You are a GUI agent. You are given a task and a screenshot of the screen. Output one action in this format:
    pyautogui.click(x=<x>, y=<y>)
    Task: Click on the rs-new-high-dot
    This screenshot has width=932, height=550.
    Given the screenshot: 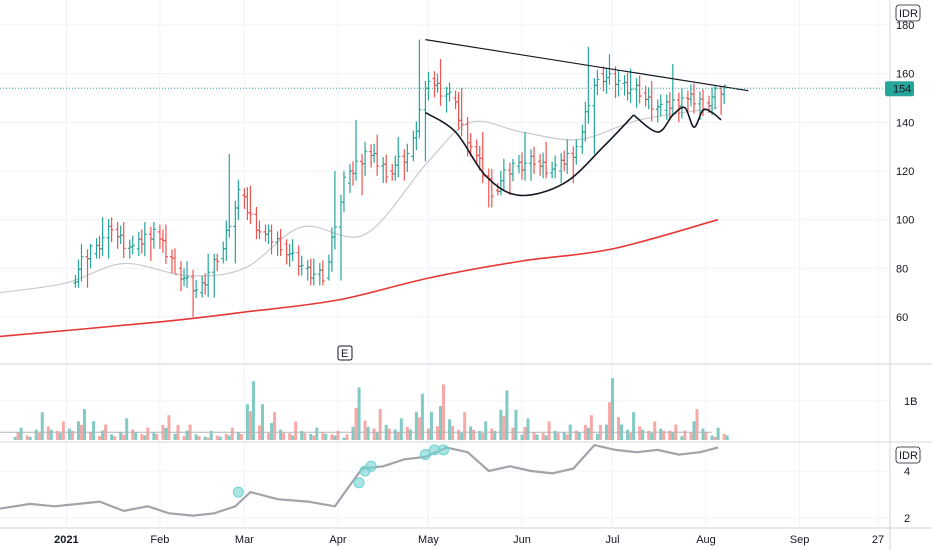 What is the action you would take?
    pyautogui.click(x=425, y=455)
    